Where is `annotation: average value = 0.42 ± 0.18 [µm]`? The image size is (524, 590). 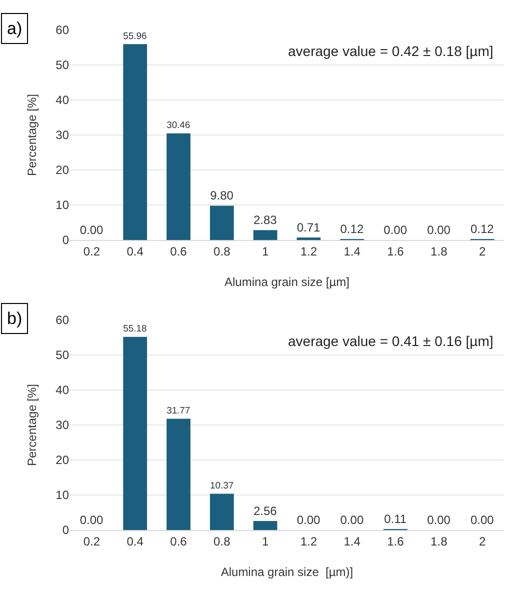 annotation: average value = 0.42 ± 0.18 [µm] is located at coordinates (391, 51).